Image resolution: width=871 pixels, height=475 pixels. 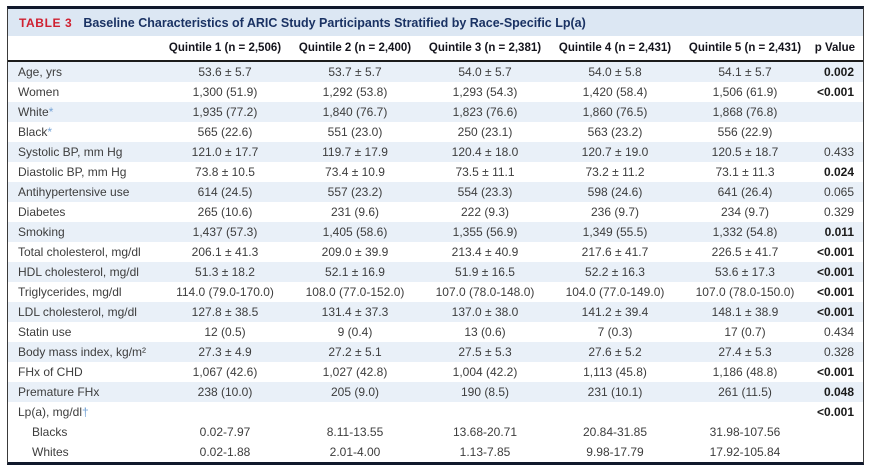 I want to click on row-label: Premature FHx, so click(x=84, y=392).